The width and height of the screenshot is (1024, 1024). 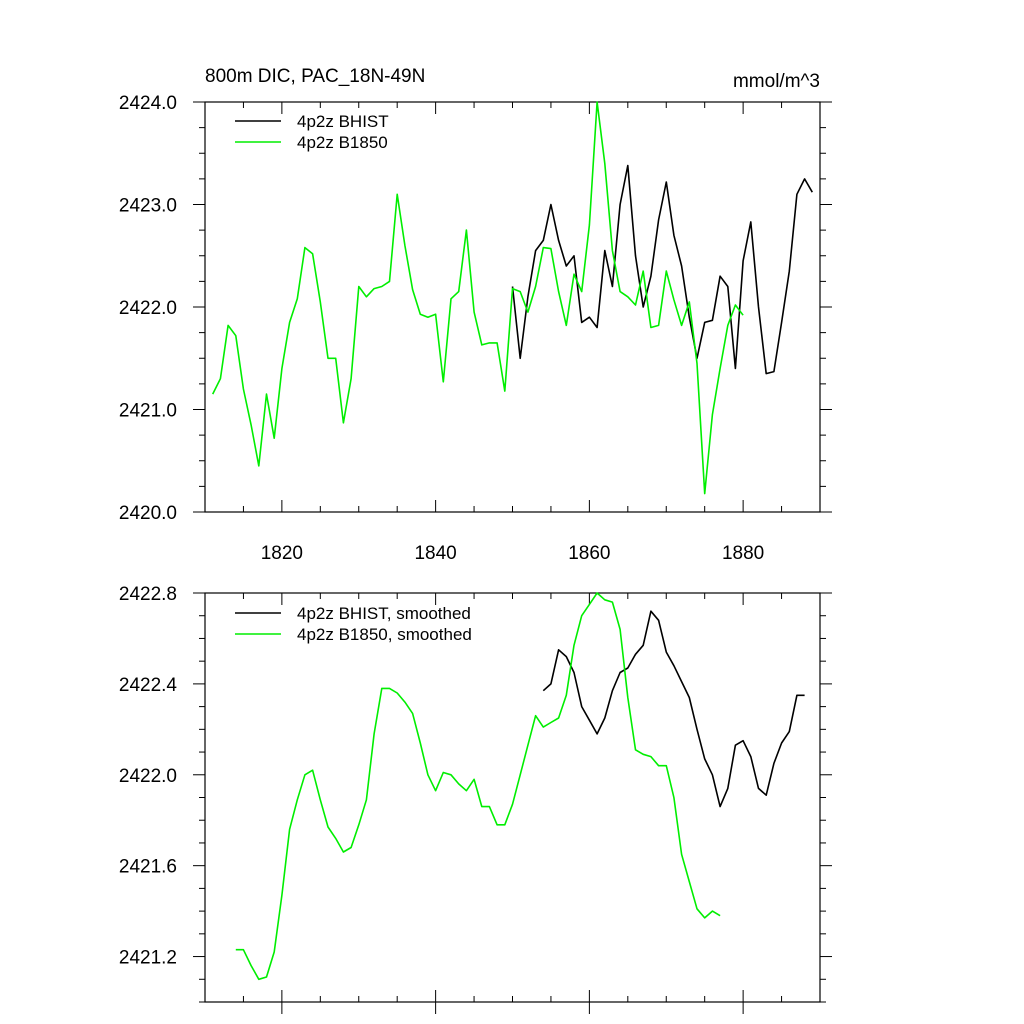 What do you see at coordinates (343, 121) in the screenshot?
I see `top-legend-label-bhist: 4p2z BHIST` at bounding box center [343, 121].